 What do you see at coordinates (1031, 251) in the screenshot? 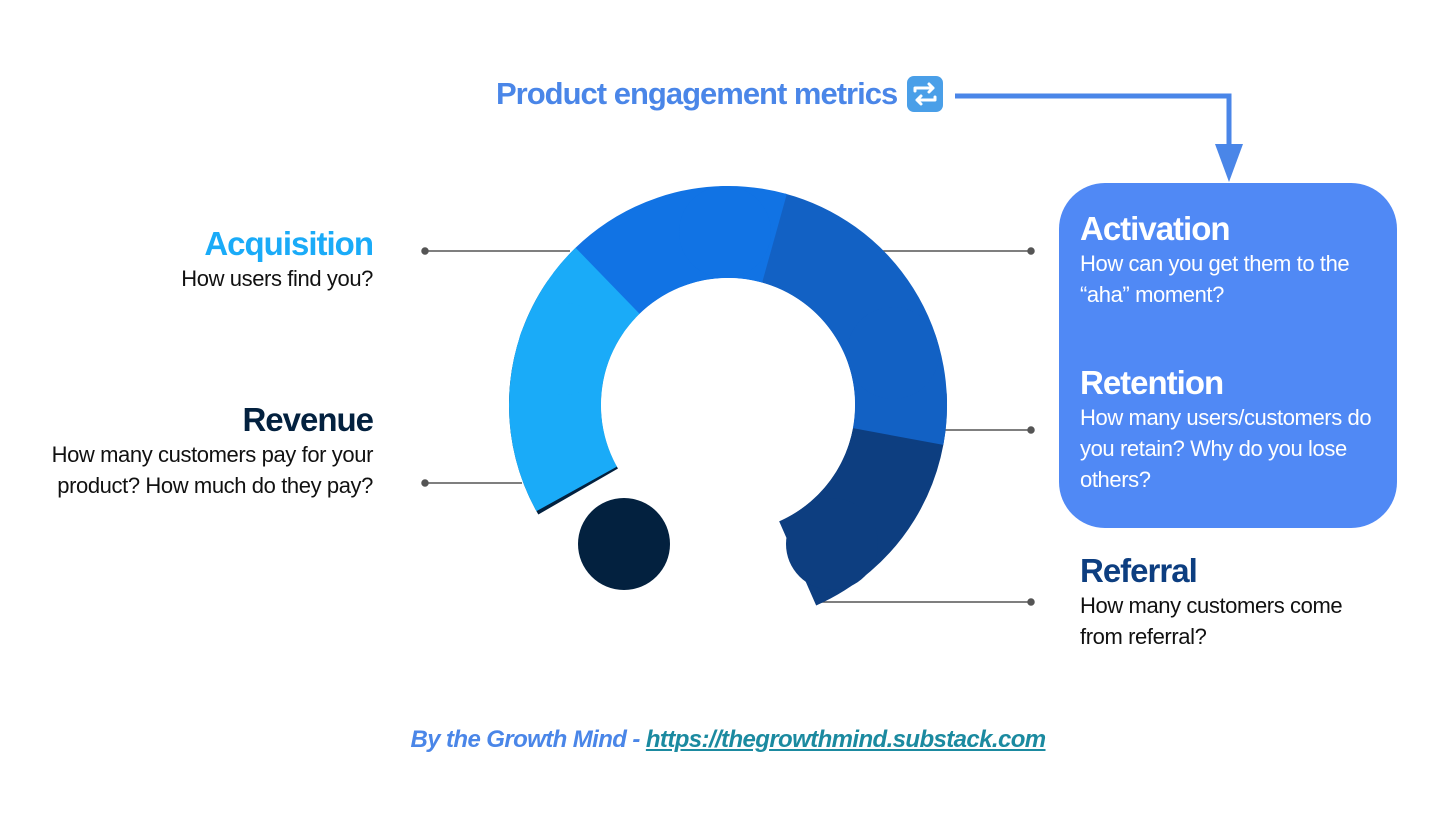
I see `connector-dot-activation` at bounding box center [1031, 251].